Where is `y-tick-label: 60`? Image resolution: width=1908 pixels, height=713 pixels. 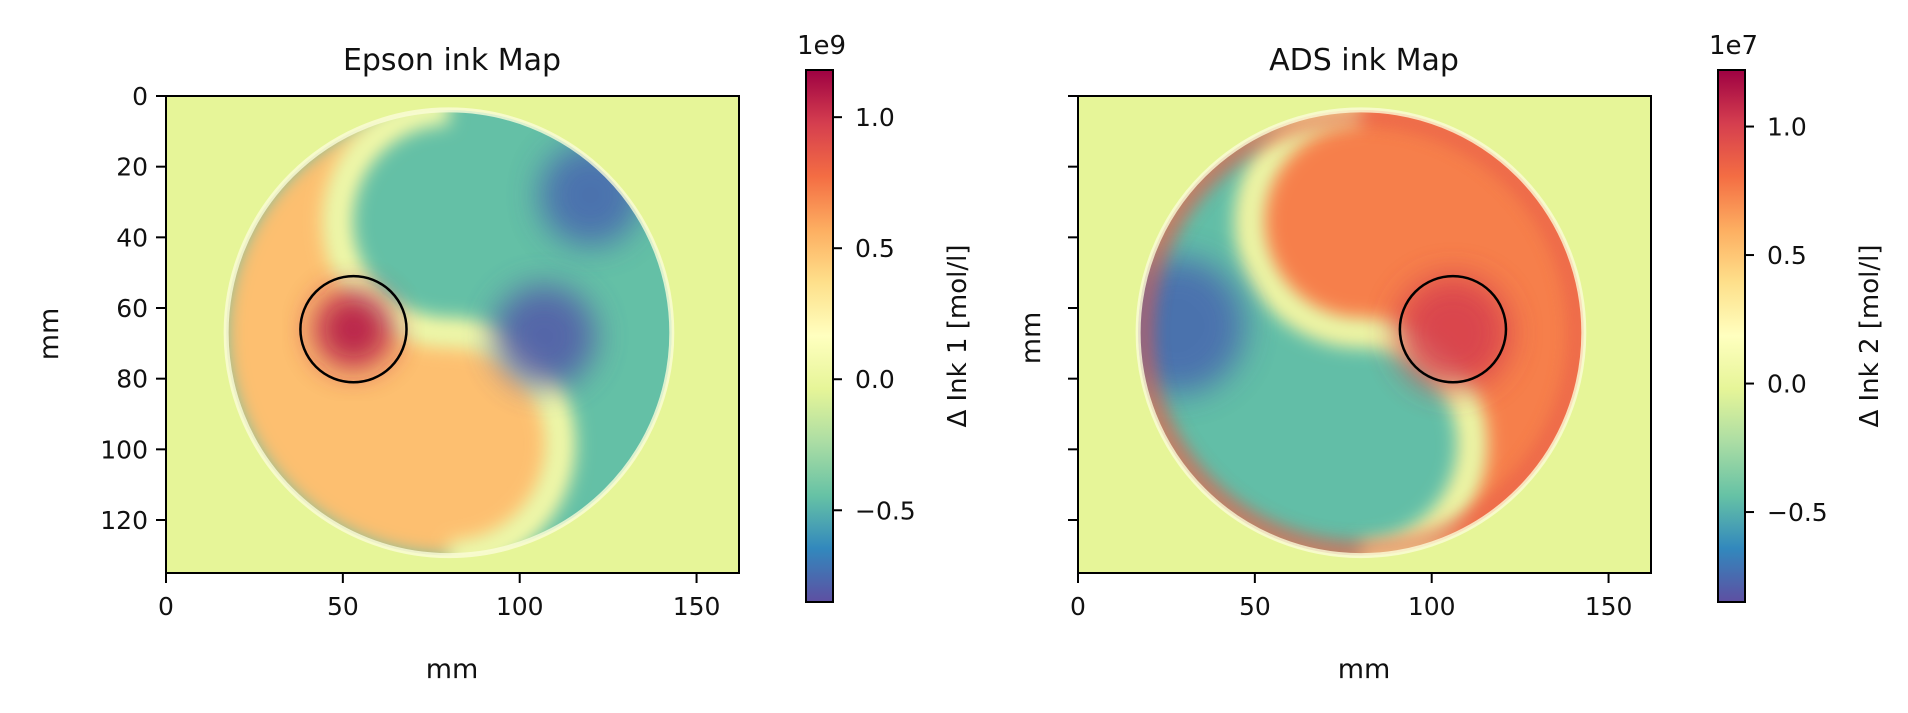
y-tick-label: 60 is located at coordinates (132, 308).